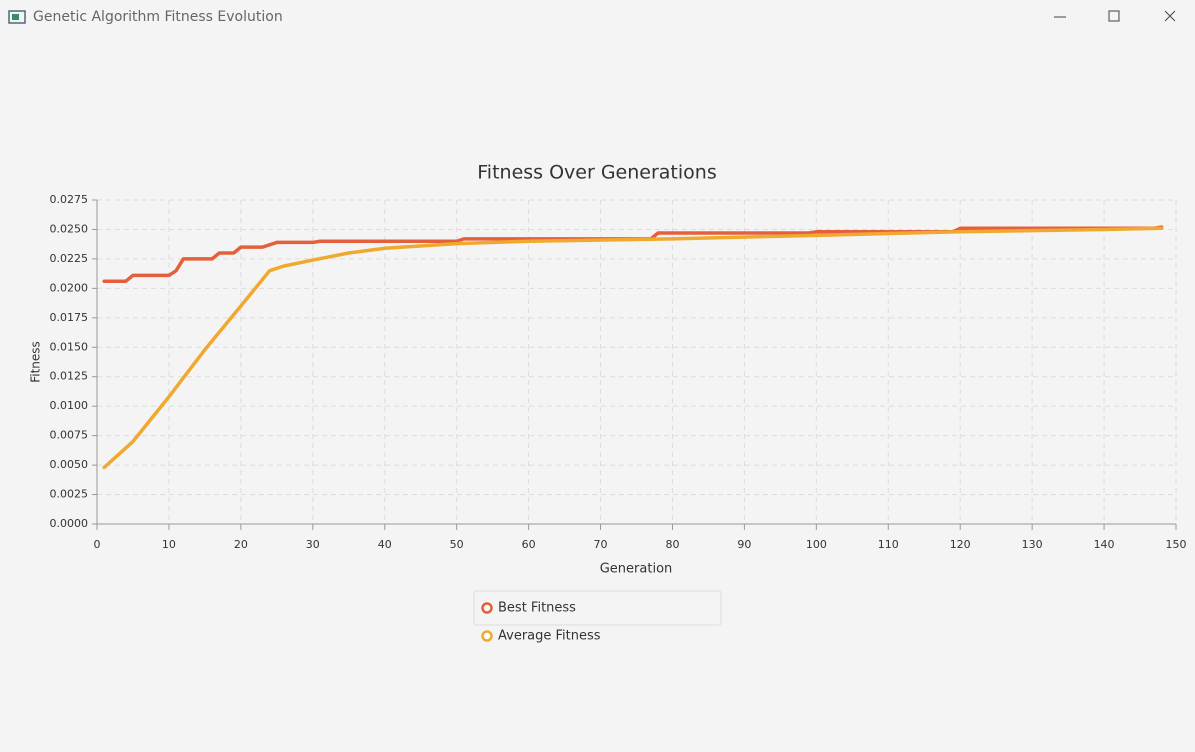  Describe the element at coordinates (69, 376) in the screenshot. I see `y-tick-label: 0.0125` at that location.